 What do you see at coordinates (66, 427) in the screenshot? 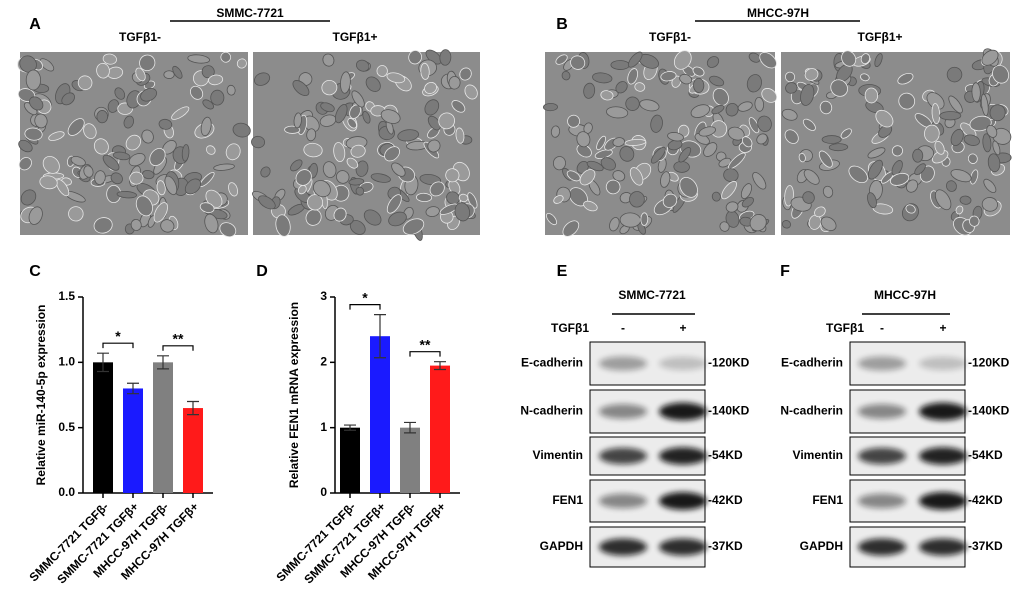
I see `y-tick-label: 0.5` at bounding box center [66, 427].